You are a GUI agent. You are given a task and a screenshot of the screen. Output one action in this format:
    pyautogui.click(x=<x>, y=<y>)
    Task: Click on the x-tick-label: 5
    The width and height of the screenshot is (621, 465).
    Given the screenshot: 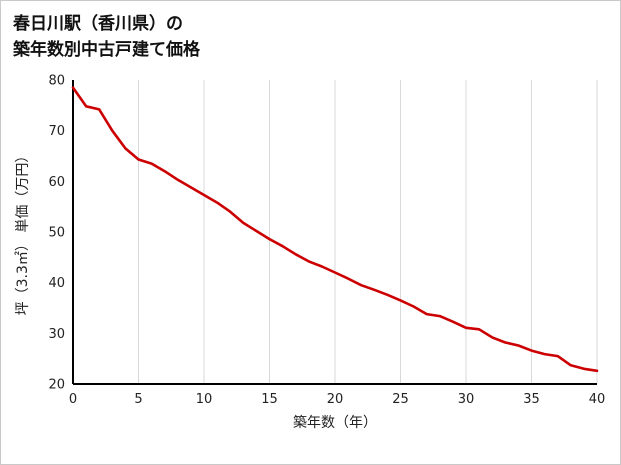 What is the action you would take?
    pyautogui.click(x=138, y=399)
    